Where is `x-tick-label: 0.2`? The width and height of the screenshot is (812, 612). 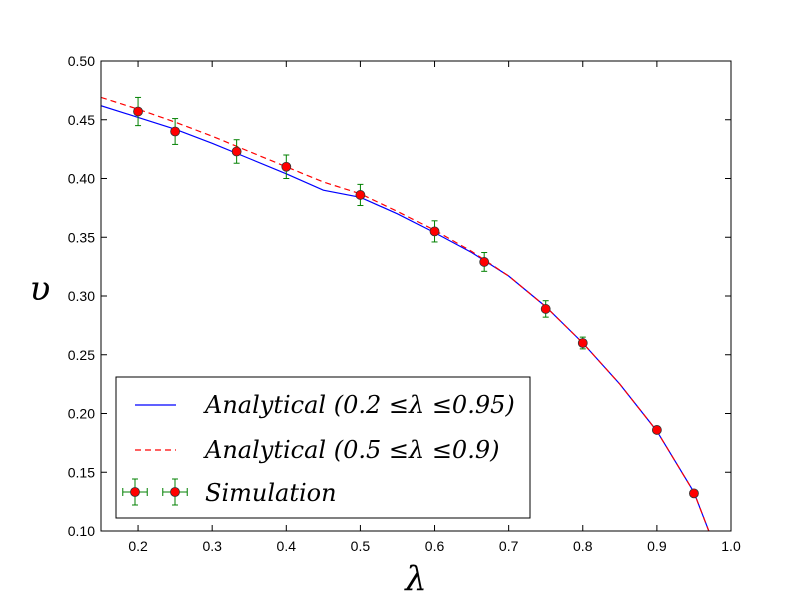 x-tick-label: 0.2 is located at coordinates (138, 546).